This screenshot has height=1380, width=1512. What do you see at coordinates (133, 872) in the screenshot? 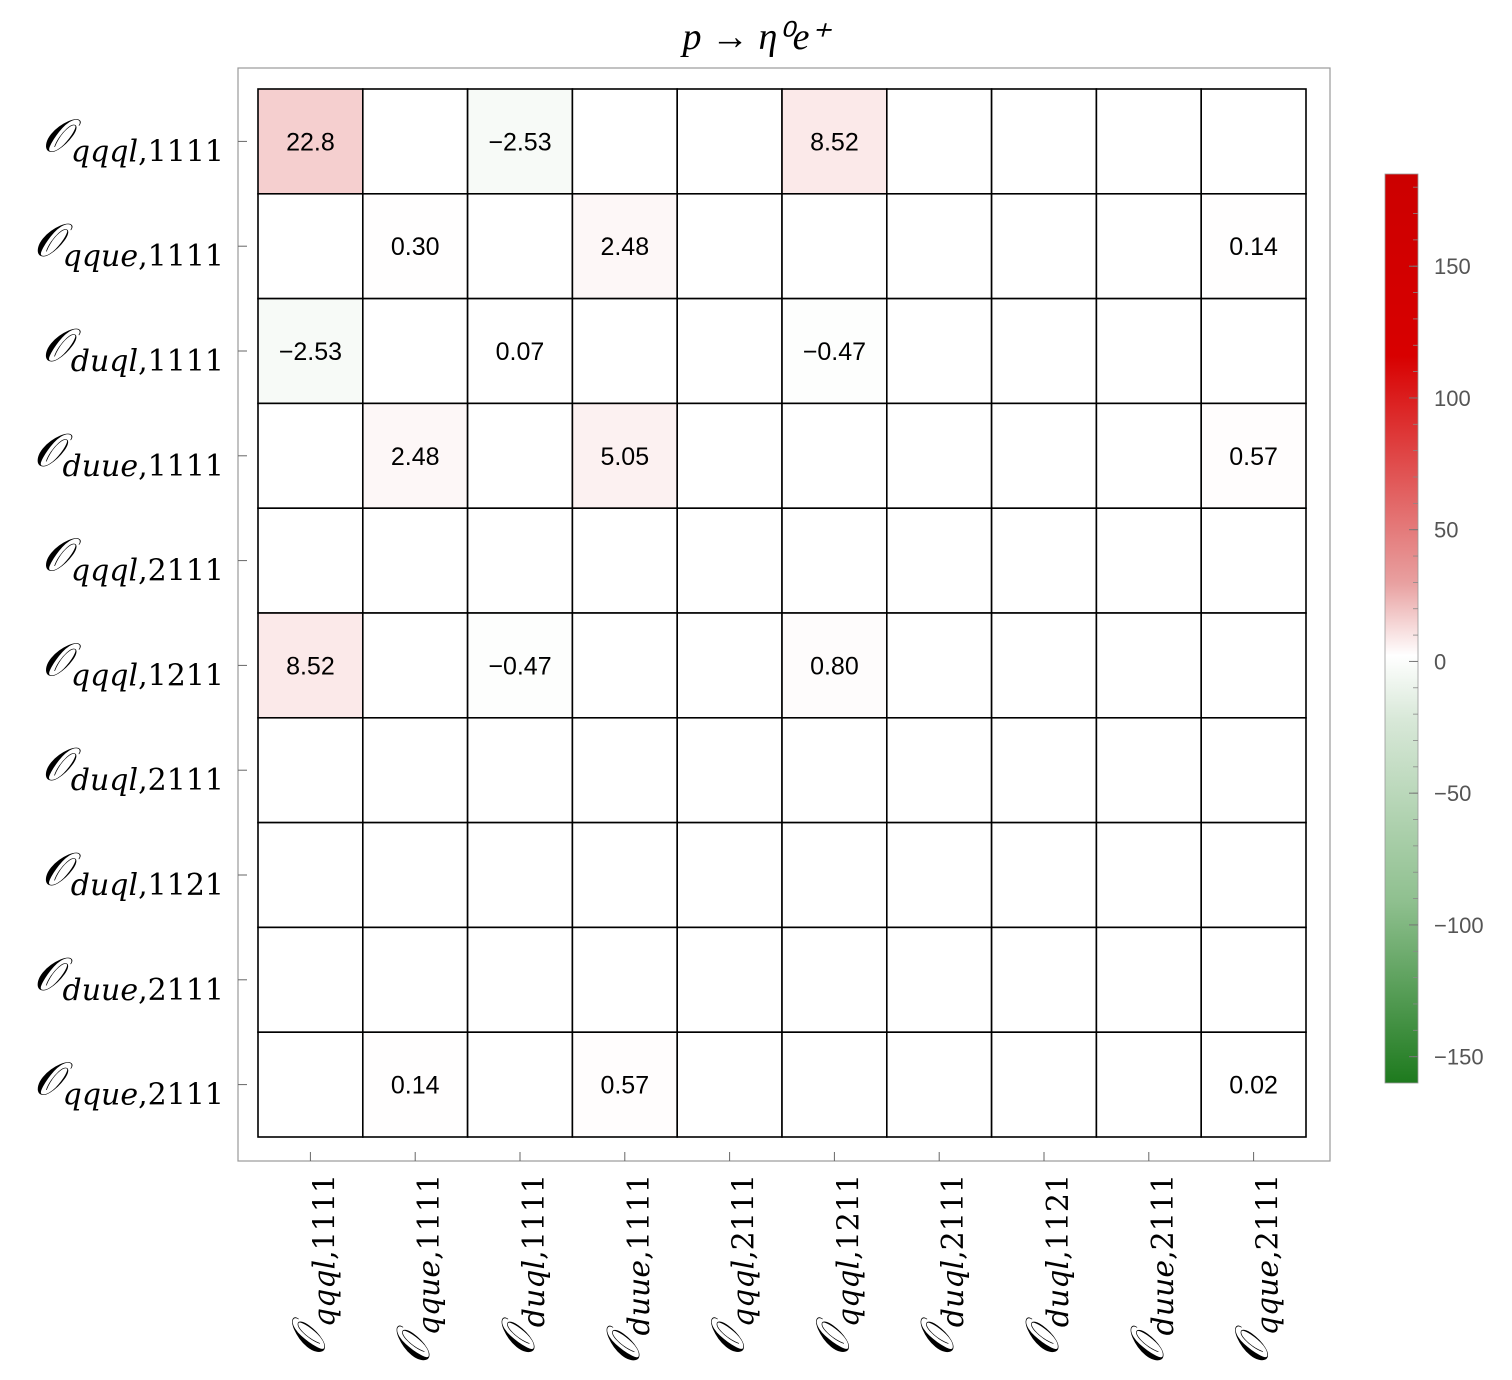
I see `row-label: 𝒪duql,1121` at bounding box center [133, 872].